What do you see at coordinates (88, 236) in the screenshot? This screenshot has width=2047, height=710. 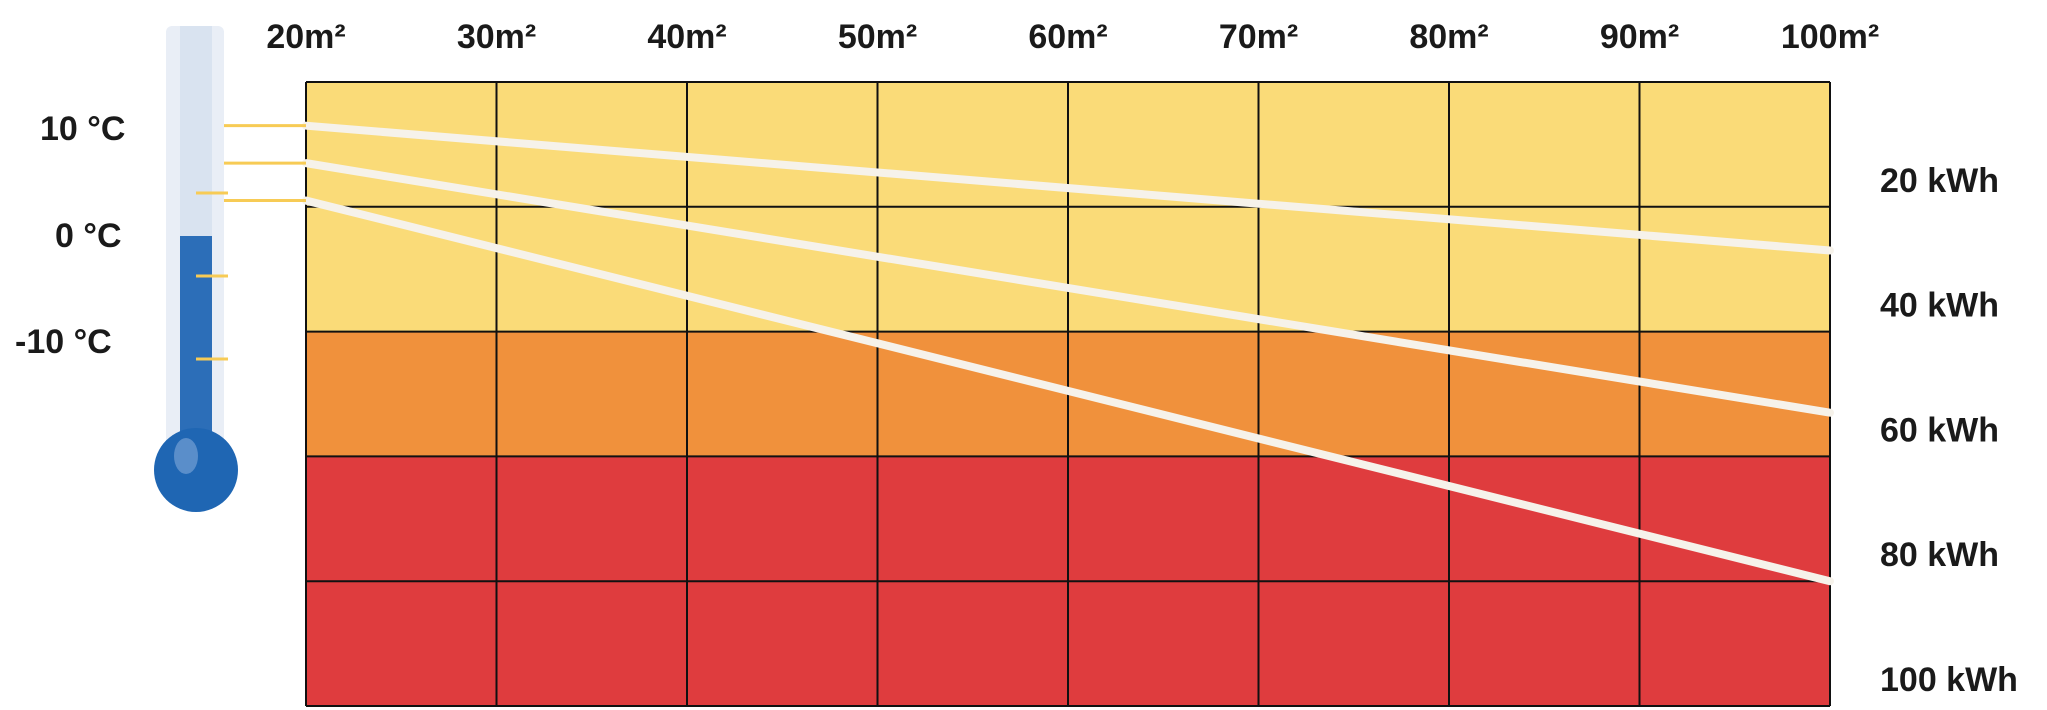 I see `temp-label-0: 0 °C` at bounding box center [88, 236].